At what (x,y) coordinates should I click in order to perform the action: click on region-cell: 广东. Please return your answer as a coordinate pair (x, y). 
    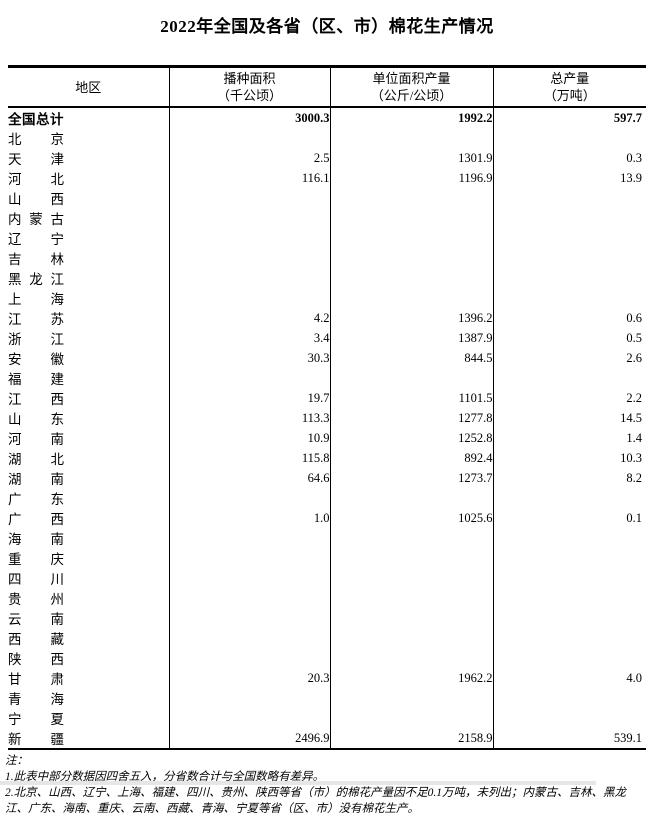
    Looking at the image, I should click on (89, 498).